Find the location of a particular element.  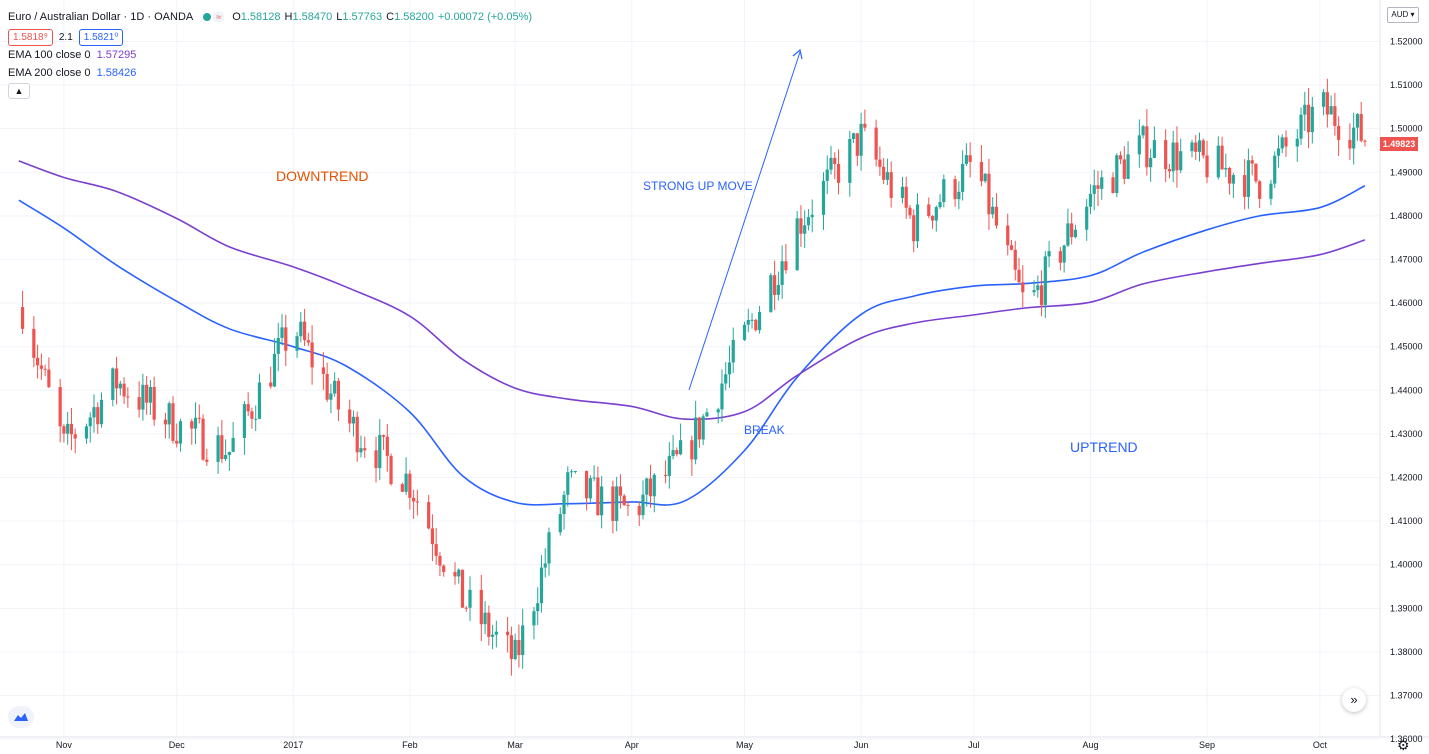

buy-button: 1.5821⁰ is located at coordinates (101, 37).